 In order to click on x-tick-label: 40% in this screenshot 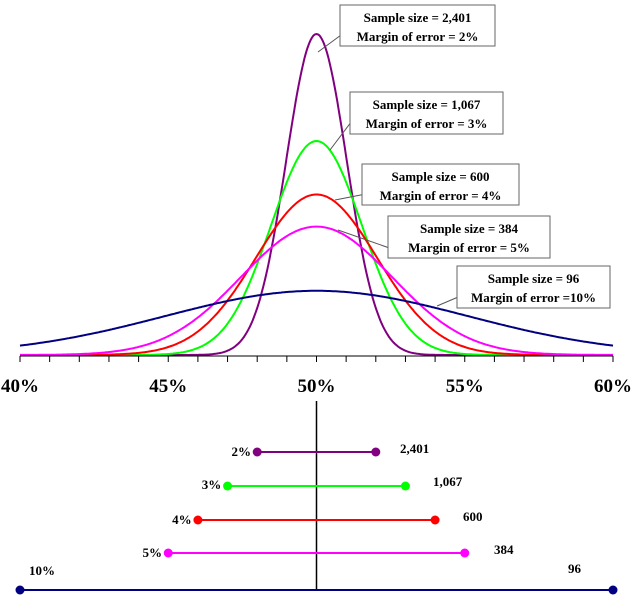, I will do `click(20, 386)`.